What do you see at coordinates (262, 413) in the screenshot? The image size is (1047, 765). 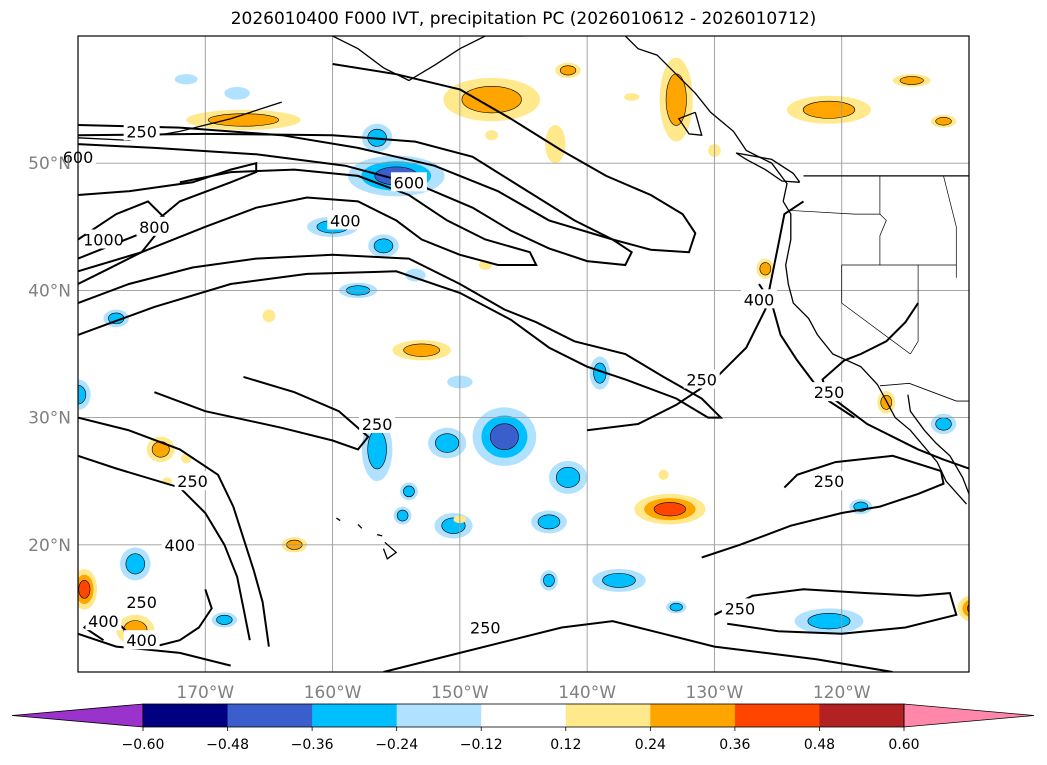 I see `ivt-contour-250-loop` at bounding box center [262, 413].